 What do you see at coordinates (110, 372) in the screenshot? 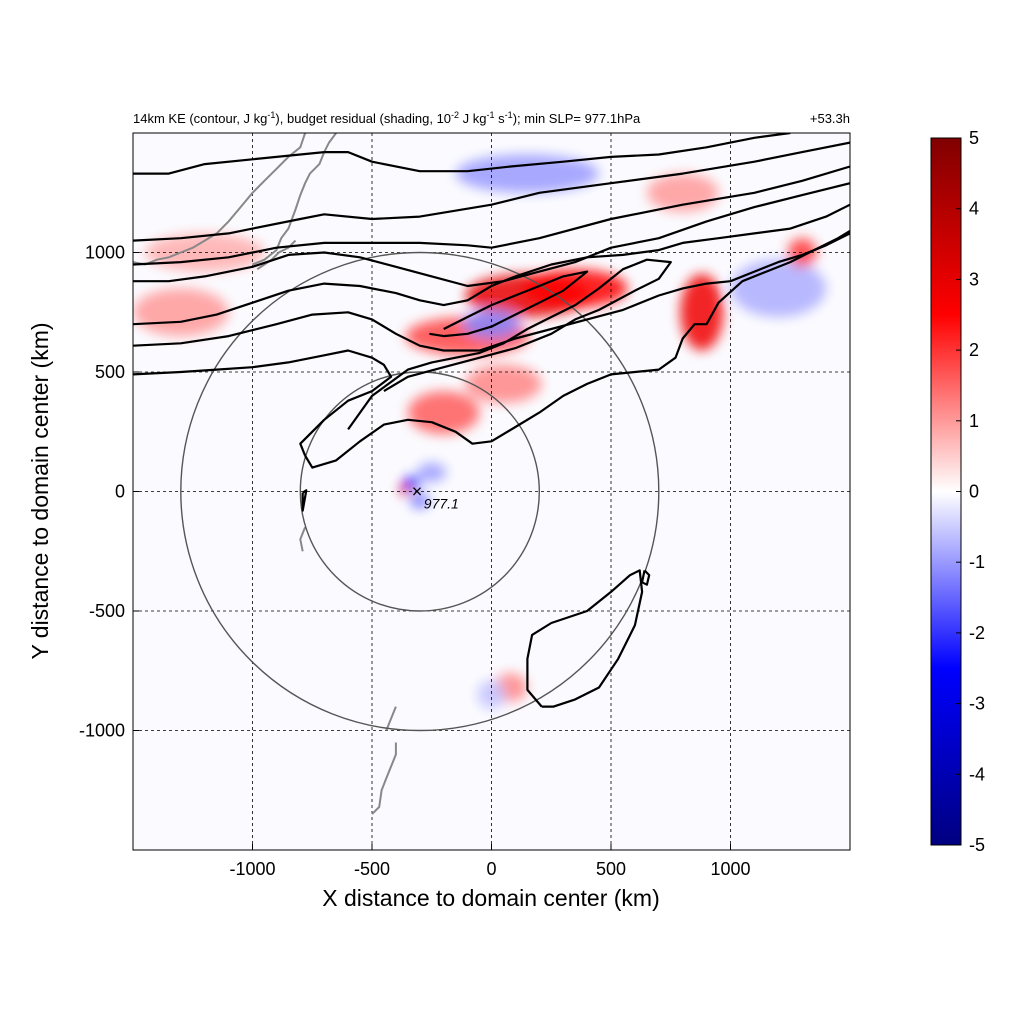
I see `y-tick-label: 500` at bounding box center [110, 372].